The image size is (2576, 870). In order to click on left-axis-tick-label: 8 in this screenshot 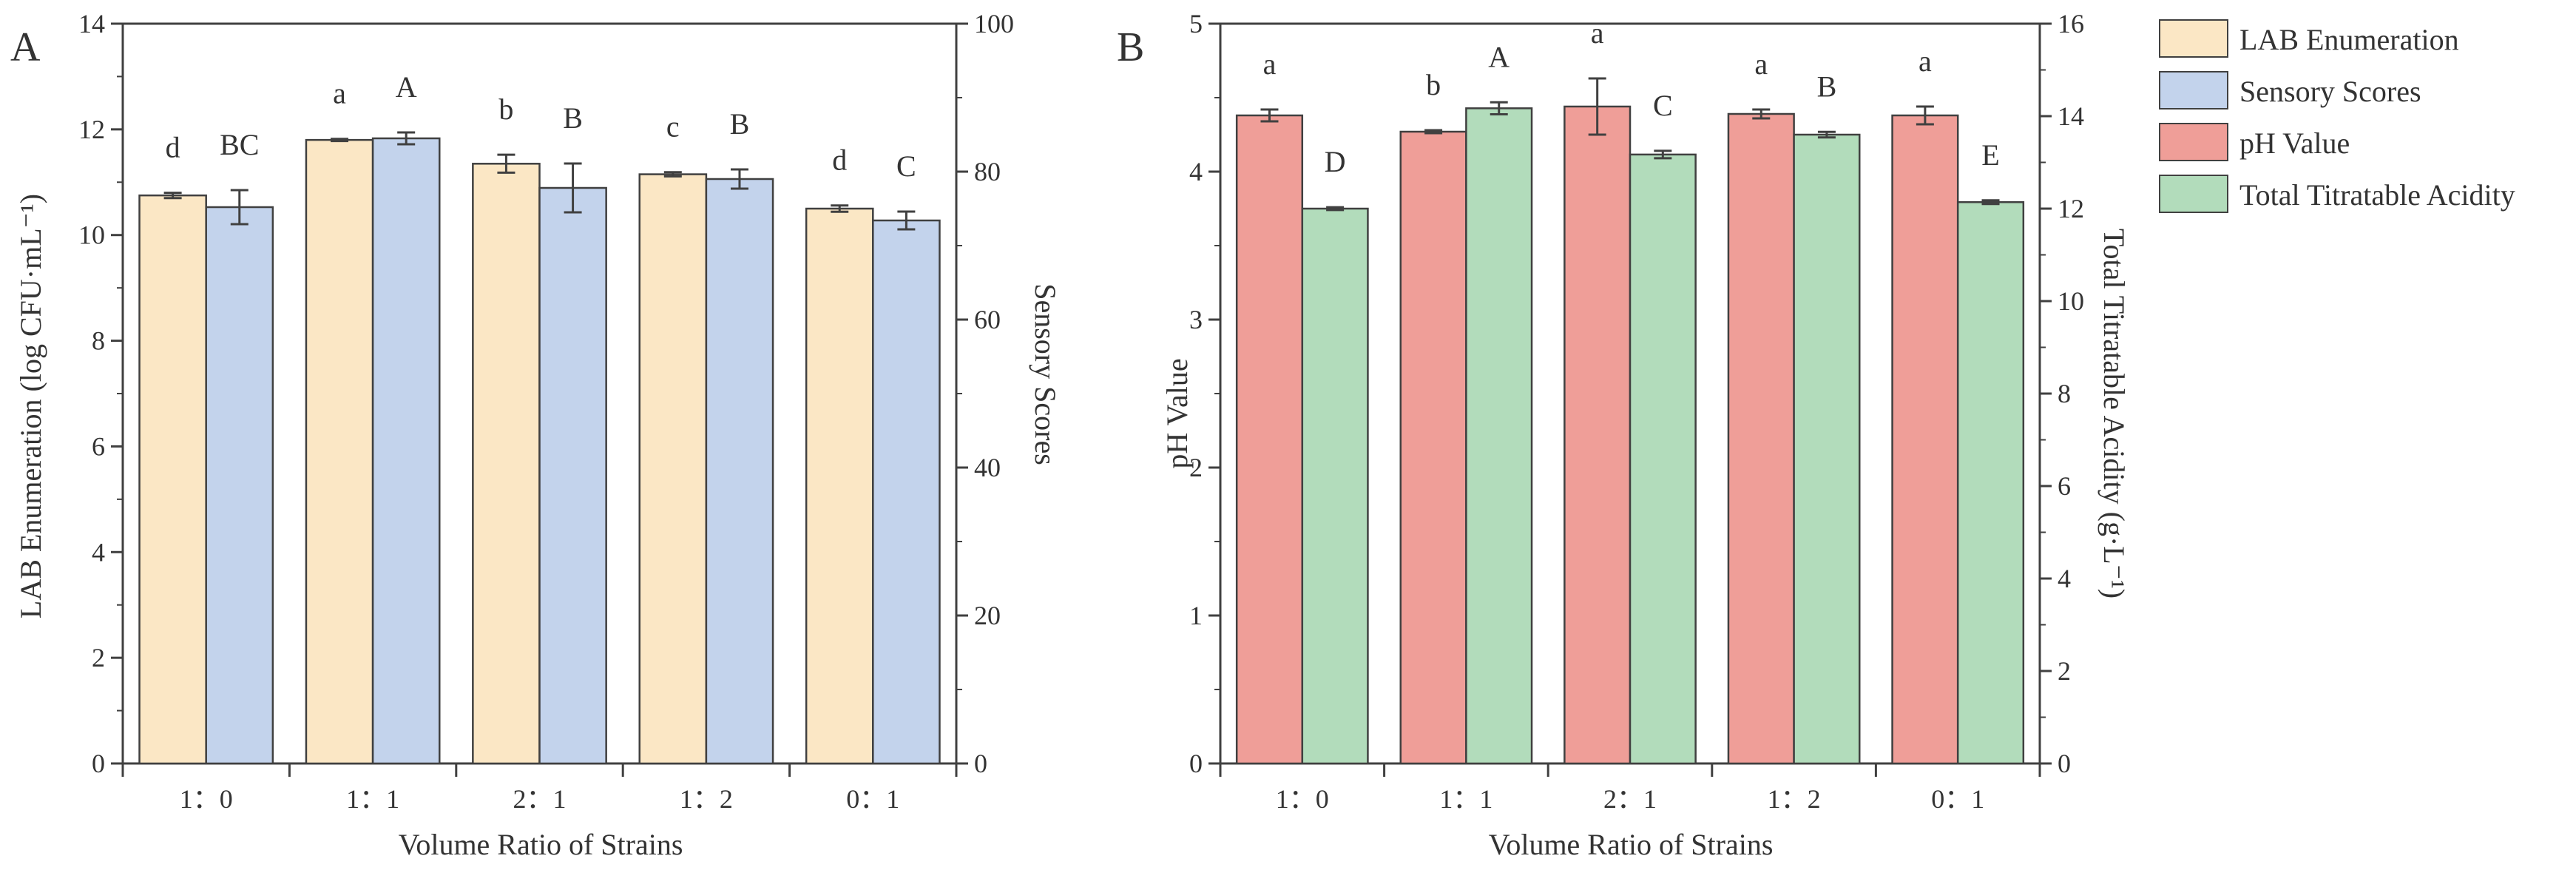, I will do `click(98, 341)`.